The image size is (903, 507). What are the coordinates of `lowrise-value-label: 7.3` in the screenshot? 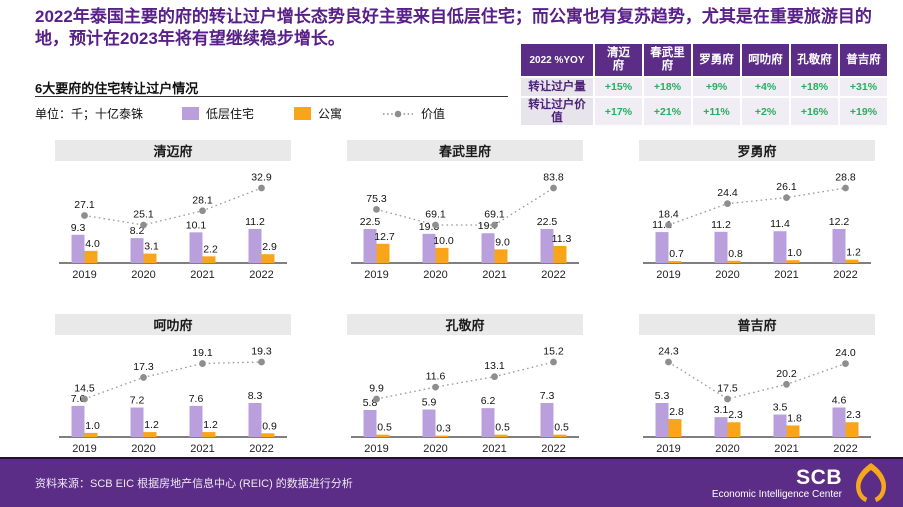 It's located at (547, 396).